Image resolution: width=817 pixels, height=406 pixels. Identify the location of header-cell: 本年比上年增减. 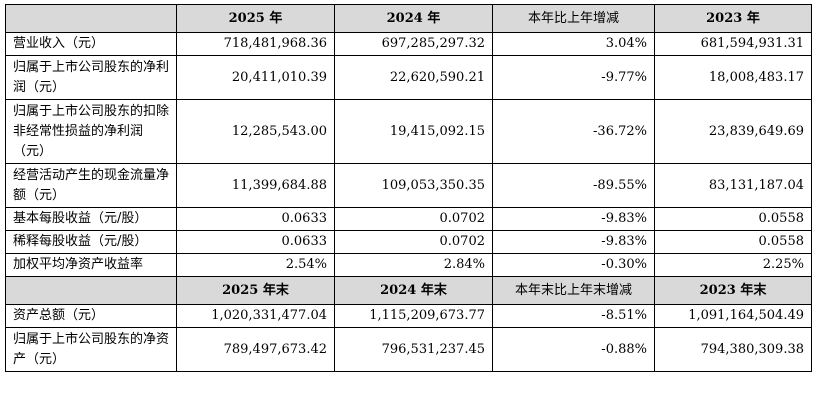
(573, 18).